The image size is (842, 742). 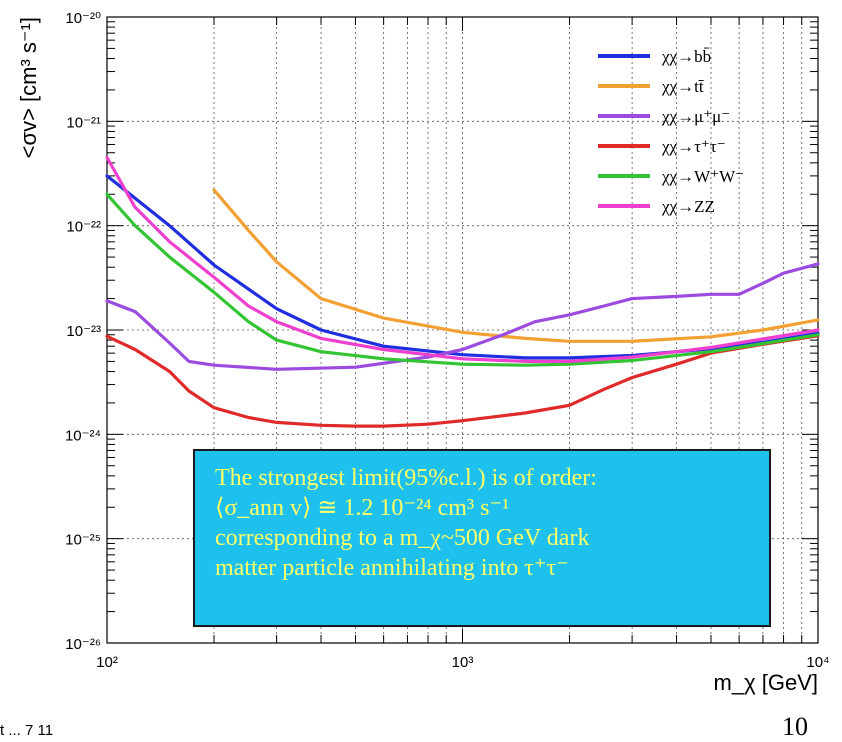 What do you see at coordinates (27, 730) in the screenshot?
I see `footer-fragment: t ... 7 11` at bounding box center [27, 730].